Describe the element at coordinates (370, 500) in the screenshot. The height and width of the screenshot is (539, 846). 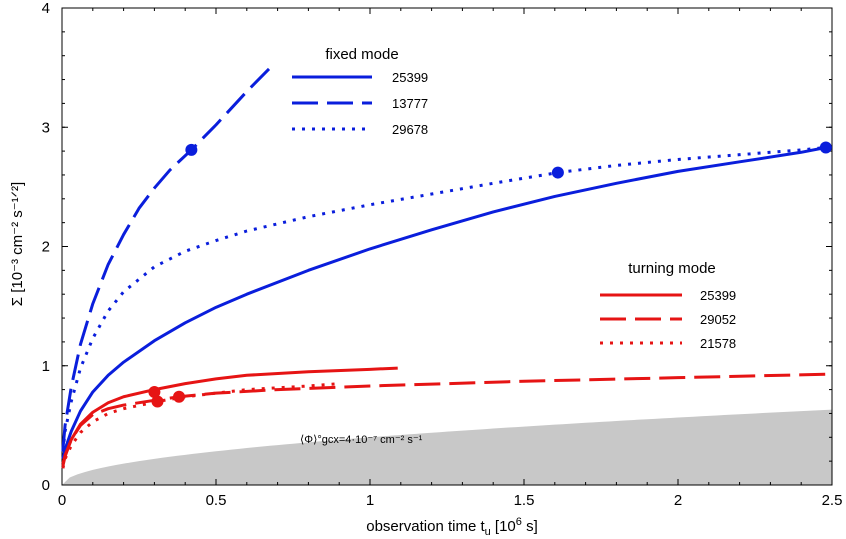
I see `x-tick-label: 1` at that location.